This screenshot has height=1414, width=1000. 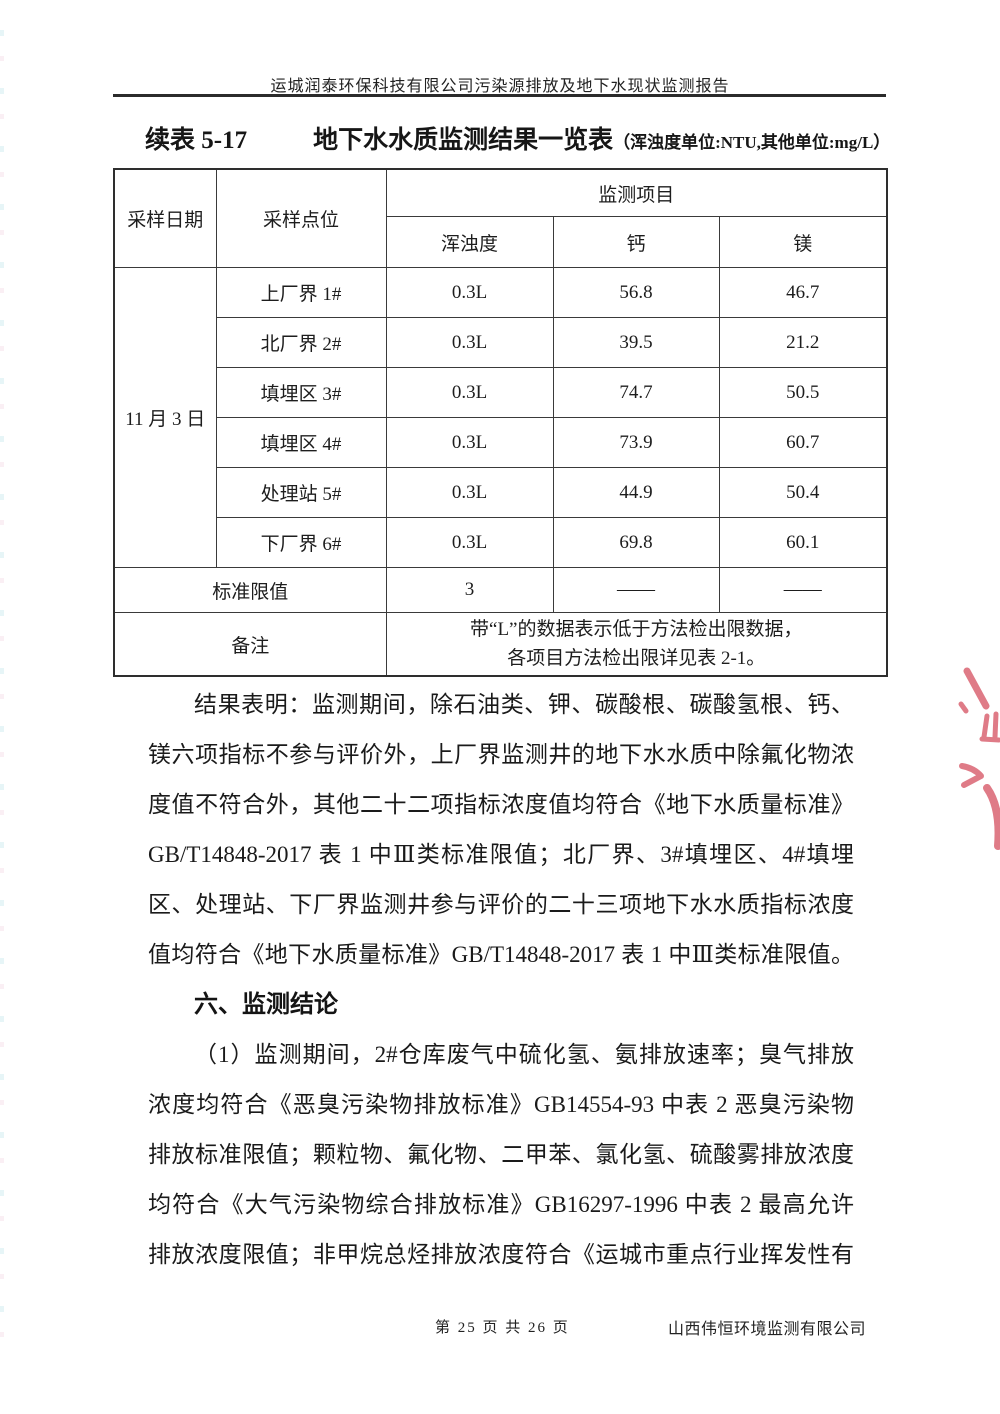 What do you see at coordinates (803, 492) in the screenshot?
I see `magnesium-cell: 50.4` at bounding box center [803, 492].